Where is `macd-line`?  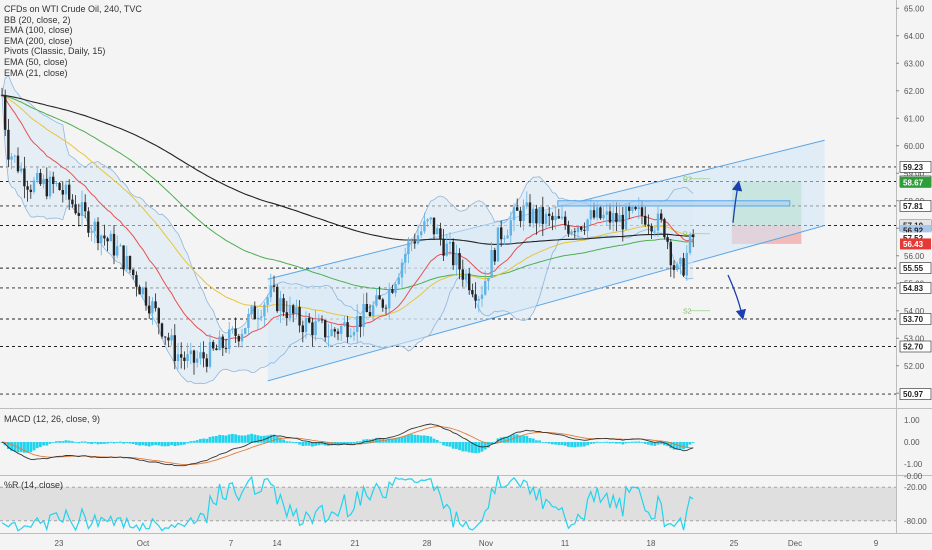
macd-line is located at coordinates (347, 445).